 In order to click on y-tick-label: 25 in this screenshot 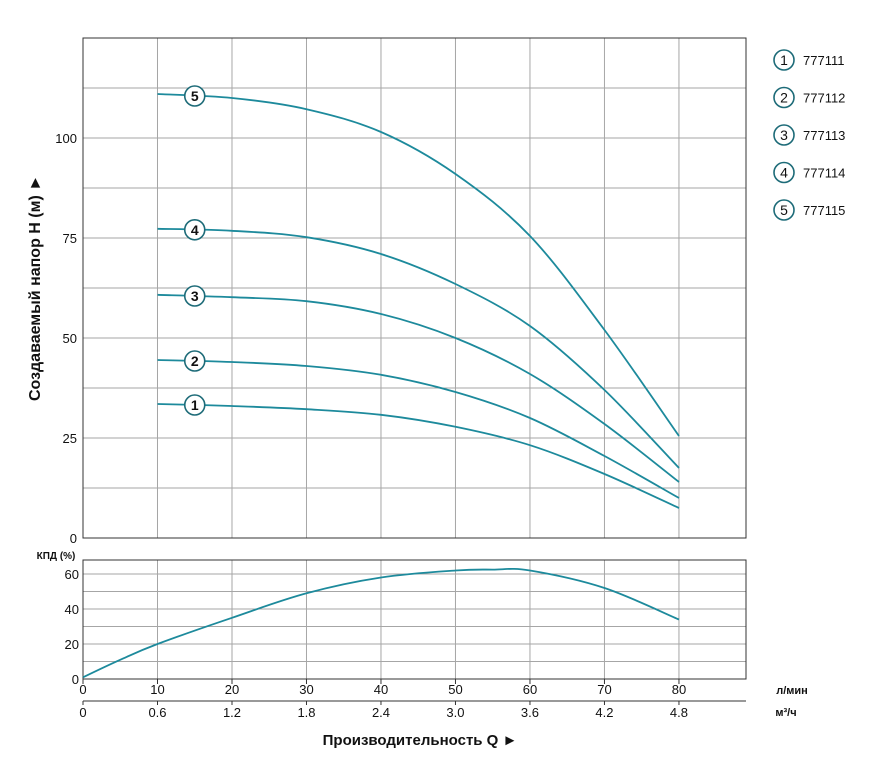, I will do `click(70, 438)`.